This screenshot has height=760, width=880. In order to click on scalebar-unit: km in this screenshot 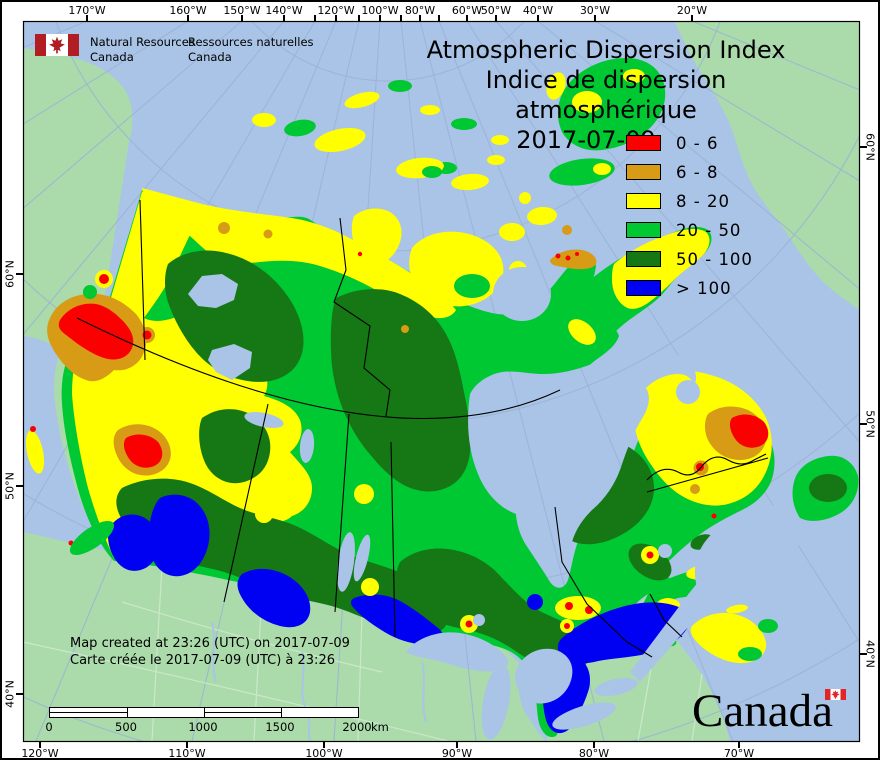, I will do `click(380, 727)`.